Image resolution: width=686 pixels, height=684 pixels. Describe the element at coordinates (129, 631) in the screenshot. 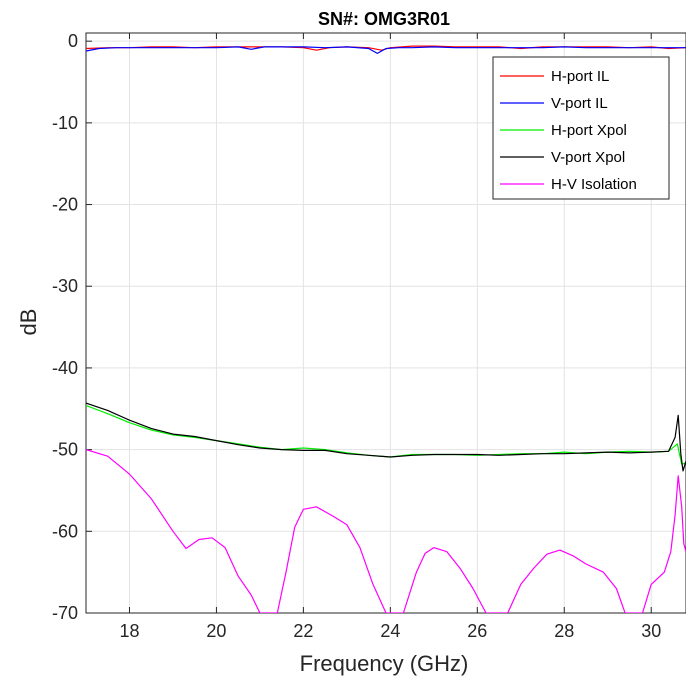

I see `x-tick-label: 18` at that location.